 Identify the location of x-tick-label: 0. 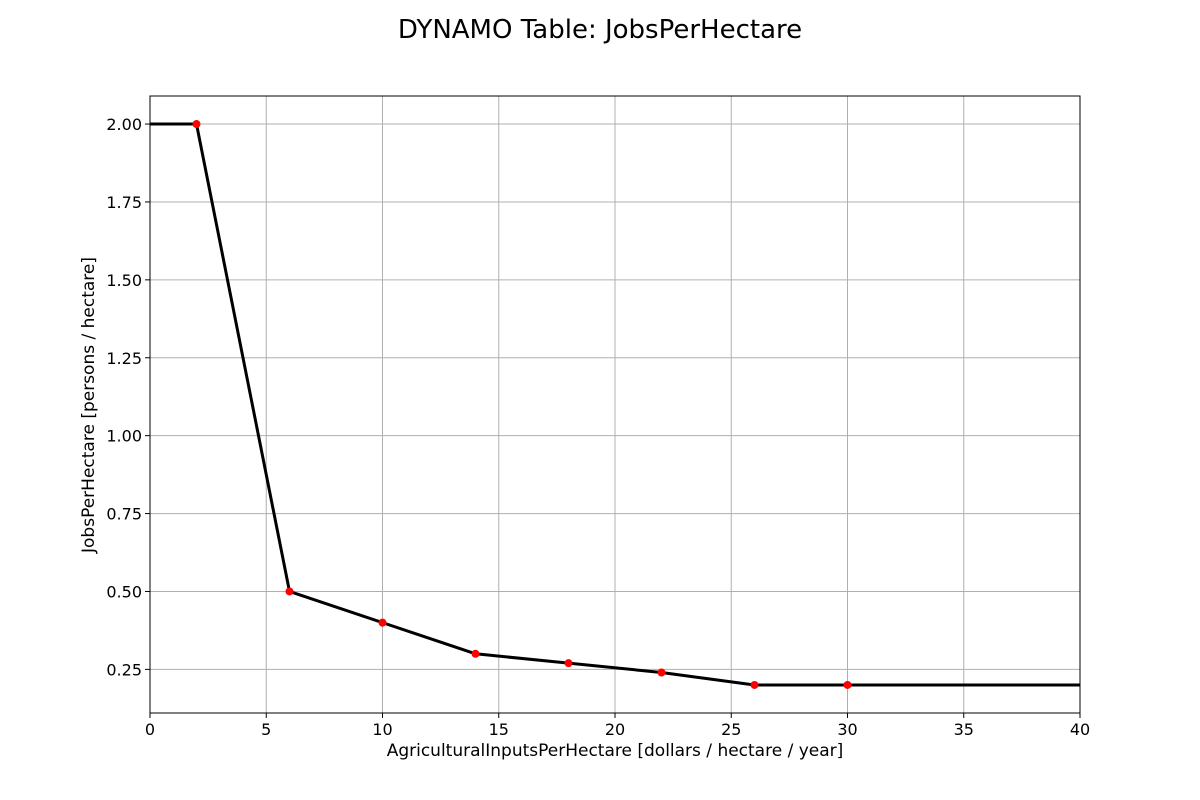
(150, 729).